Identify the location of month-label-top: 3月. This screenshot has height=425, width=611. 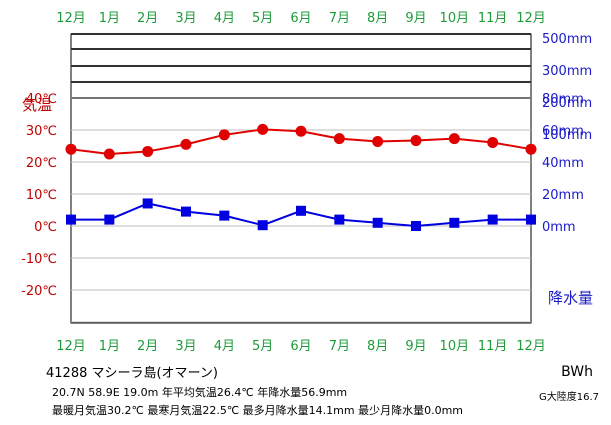
(185, 18).